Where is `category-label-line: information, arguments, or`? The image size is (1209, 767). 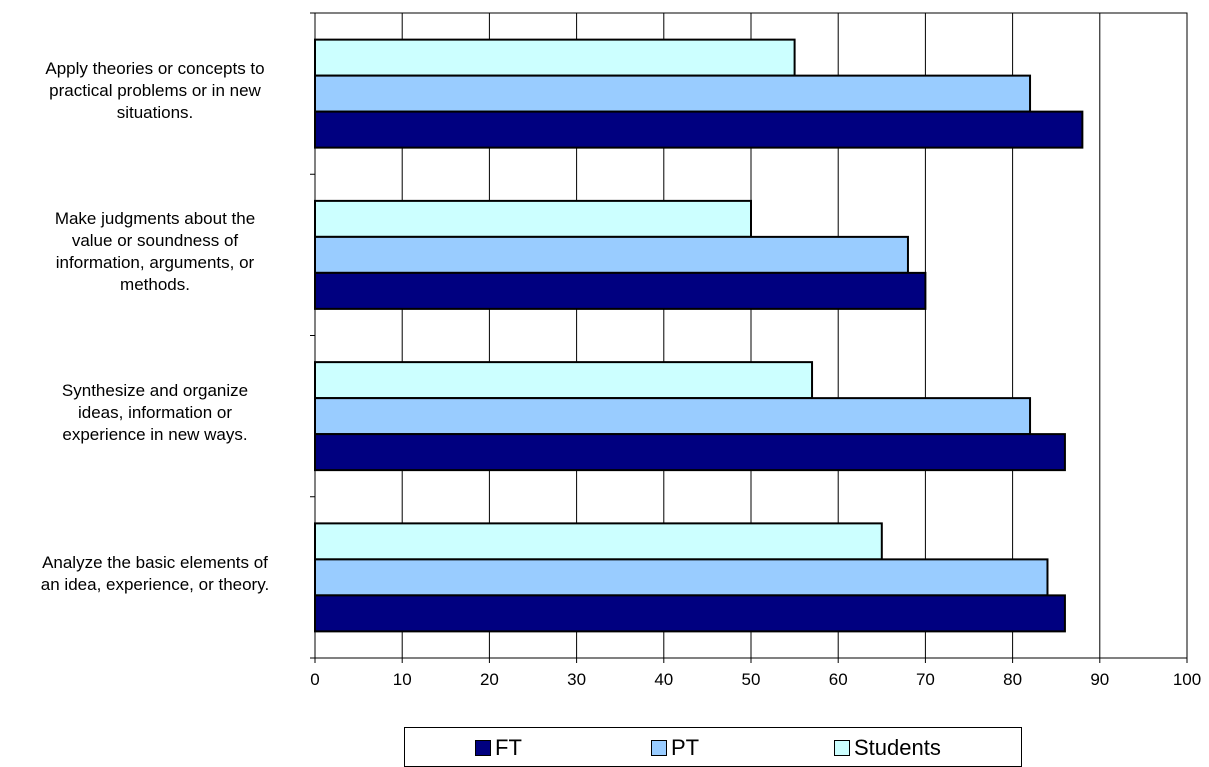 category-label-line: information, arguments, or is located at coordinates (155, 262).